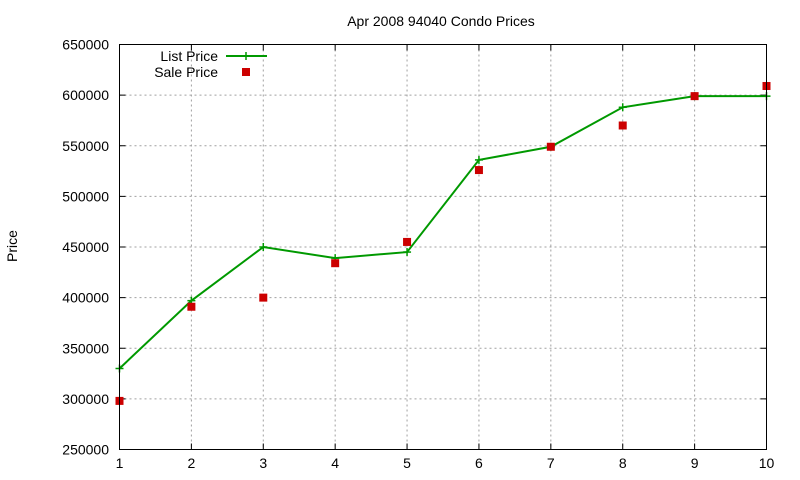 The width and height of the screenshot is (800, 480). I want to click on y-tick-label: 400000, so click(85, 298).